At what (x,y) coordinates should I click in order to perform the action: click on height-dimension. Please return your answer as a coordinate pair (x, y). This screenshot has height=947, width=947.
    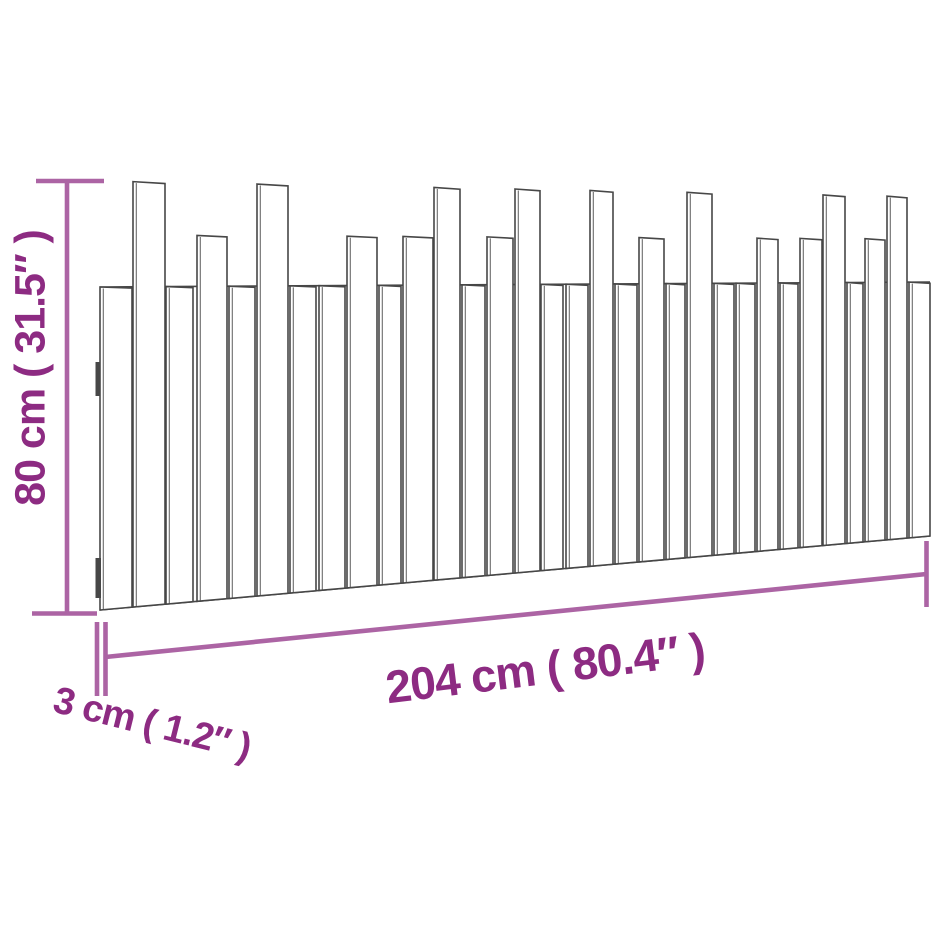
    Looking at the image, I should click on (68, 397).